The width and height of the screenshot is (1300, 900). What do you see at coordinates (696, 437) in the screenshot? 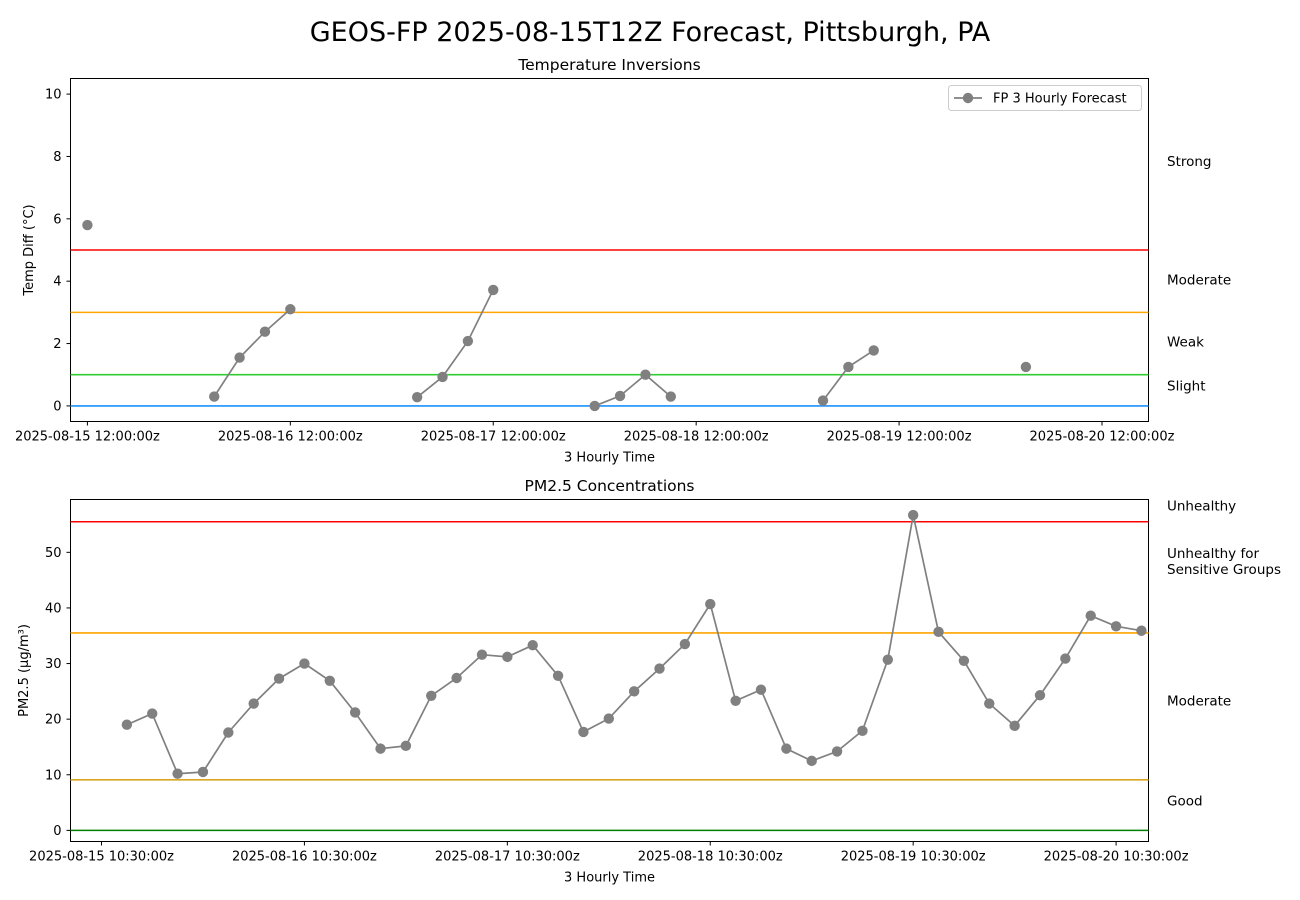
I see `x-tick-label: 2025-08-18 12:00:00z` at bounding box center [696, 437].